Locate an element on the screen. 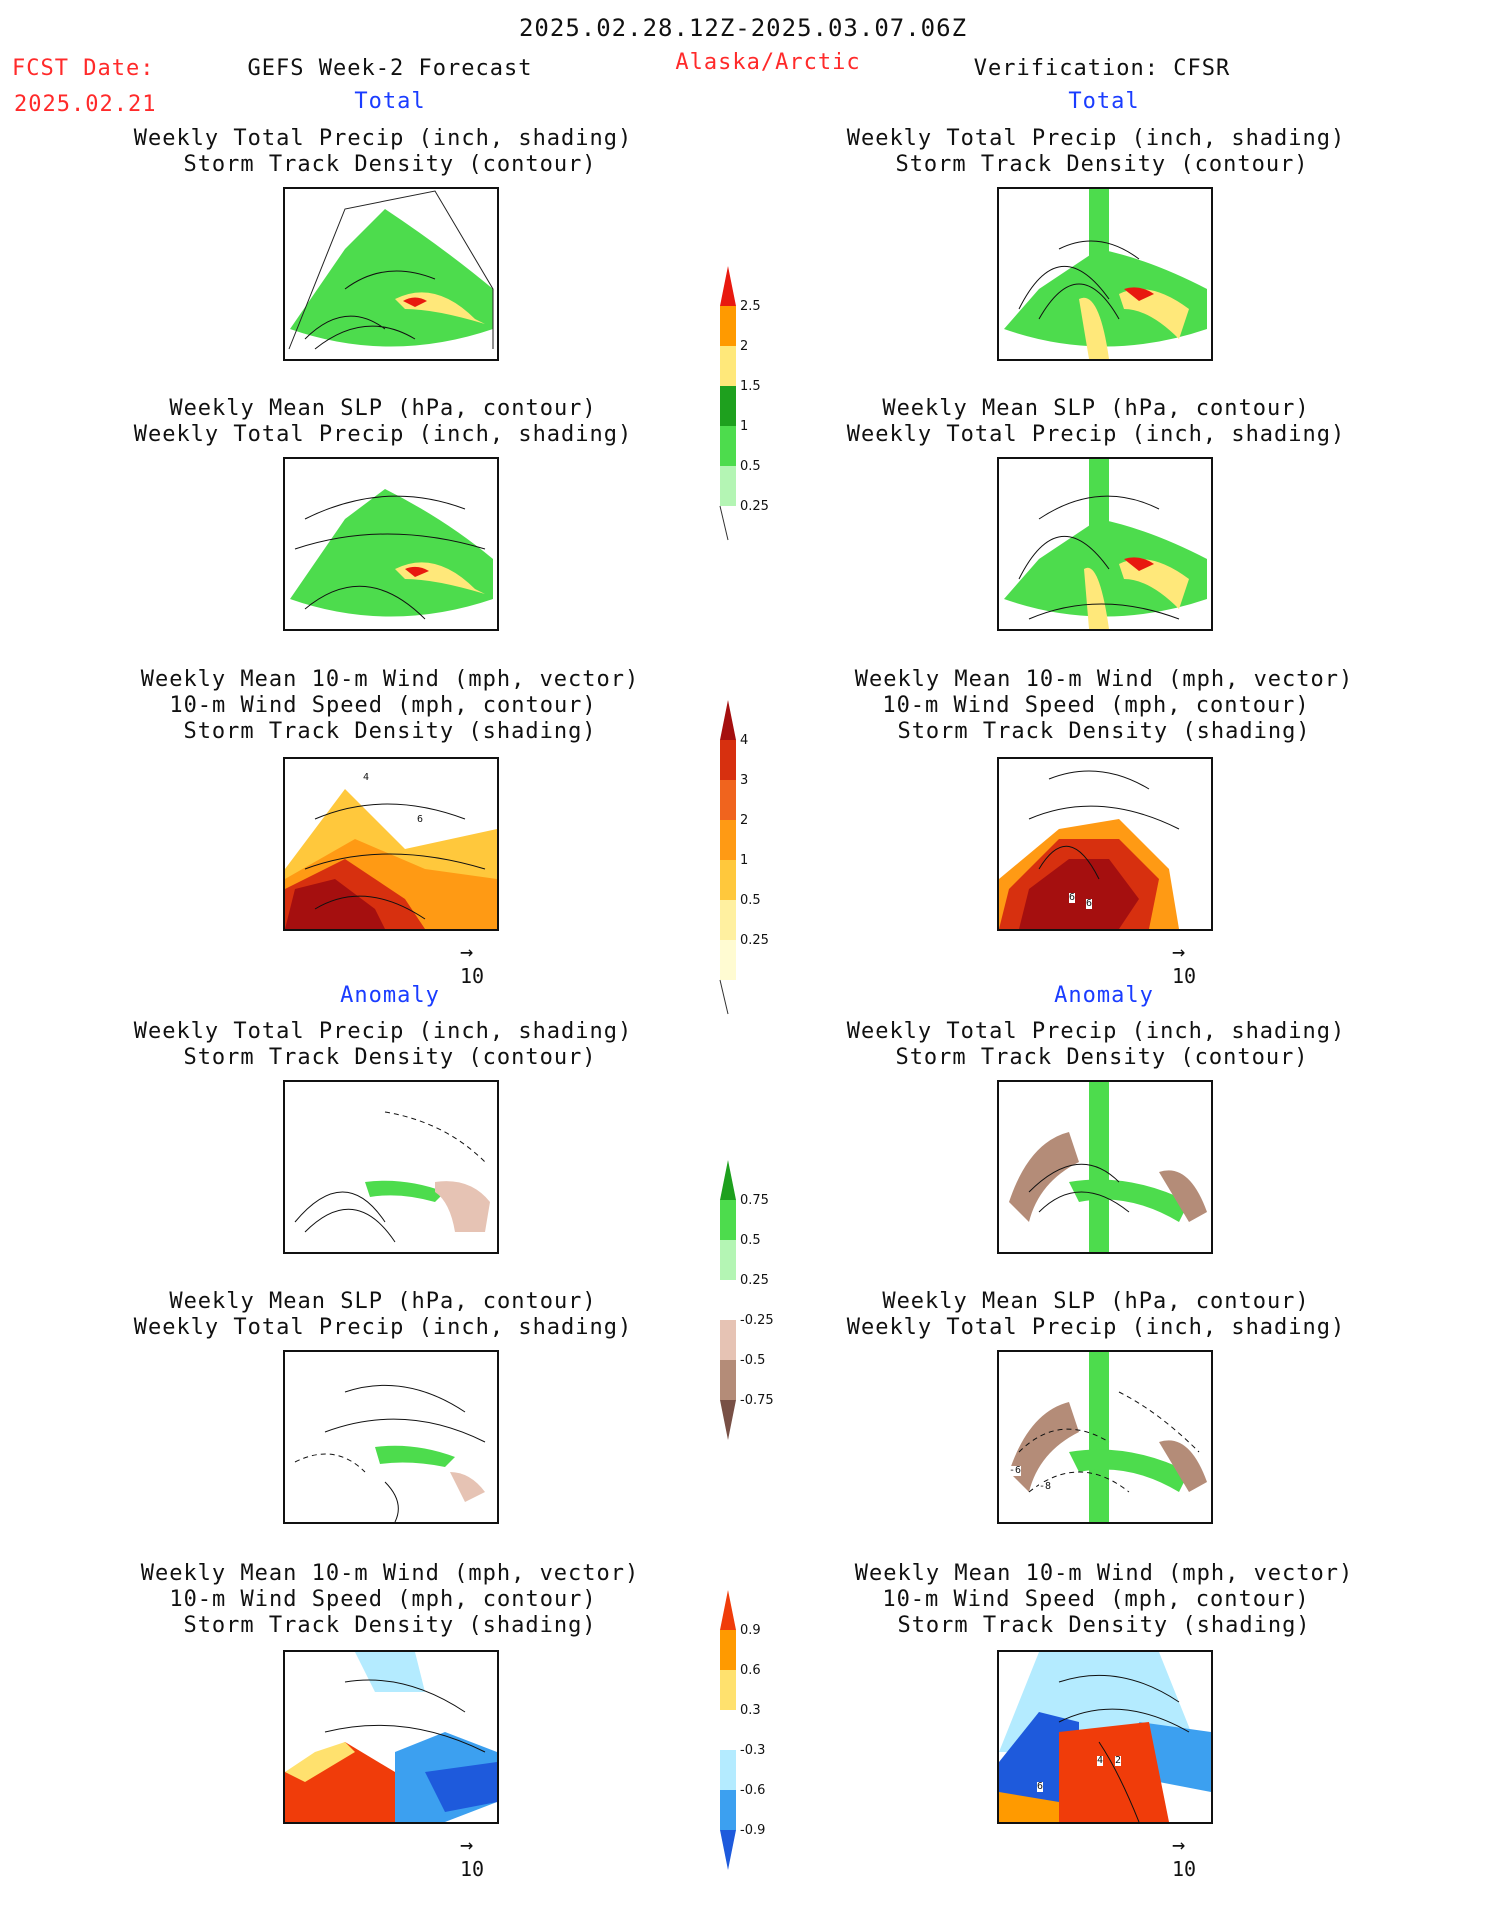  map-panel-total-slp-precip-verif is located at coordinates (1105, 544).